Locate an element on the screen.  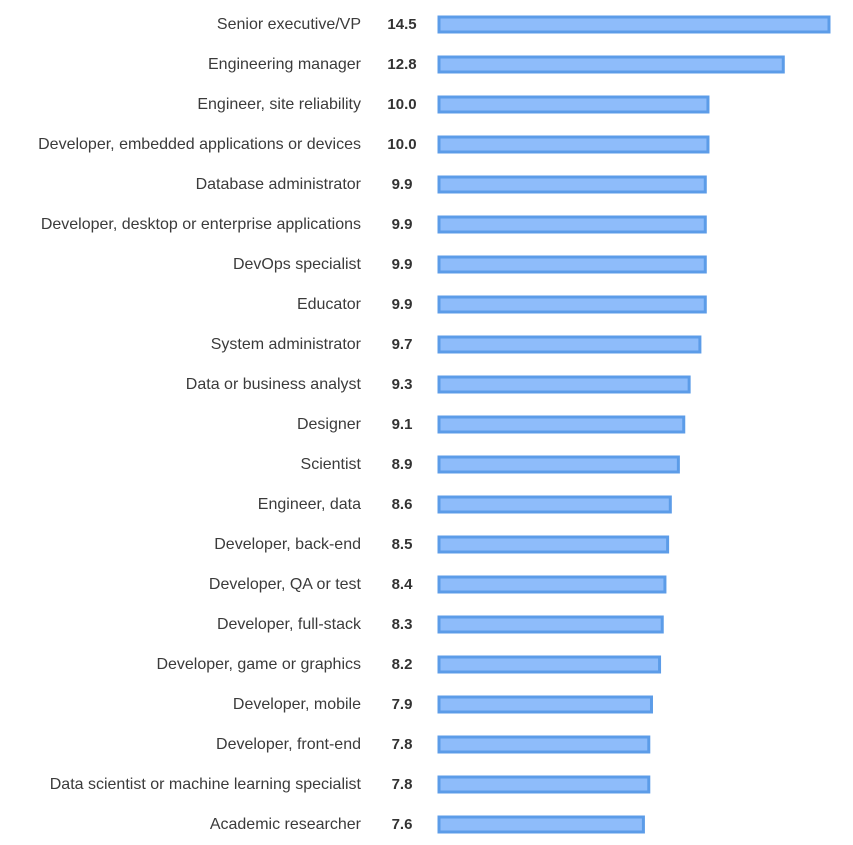
value-label: 8.6 is located at coordinates (402, 504).